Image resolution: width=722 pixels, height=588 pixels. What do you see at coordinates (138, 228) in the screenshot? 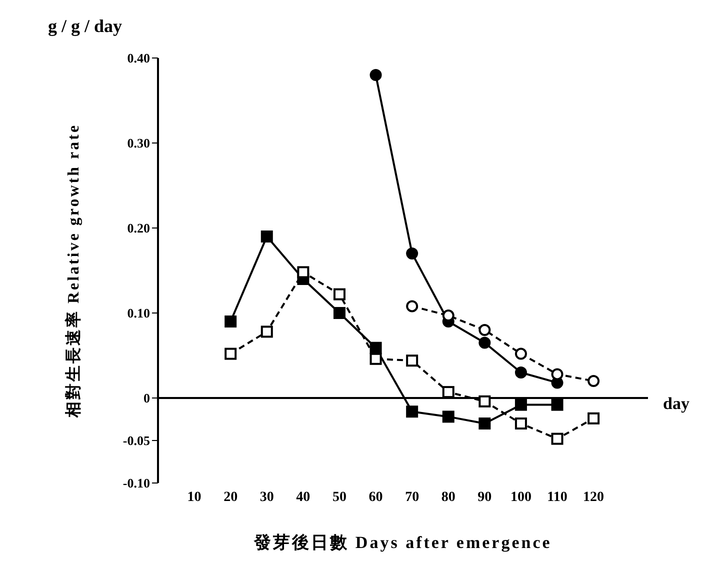
I see `y-tick-label: 0.20` at bounding box center [138, 228].